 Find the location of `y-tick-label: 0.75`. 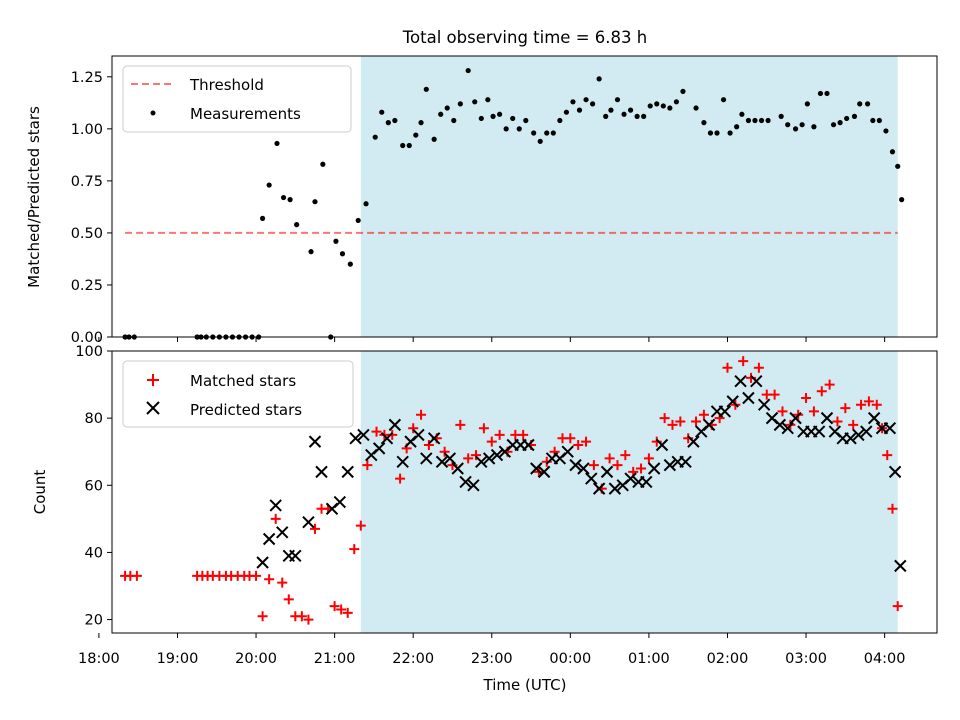

y-tick-label: 0.75 is located at coordinates (87, 182).